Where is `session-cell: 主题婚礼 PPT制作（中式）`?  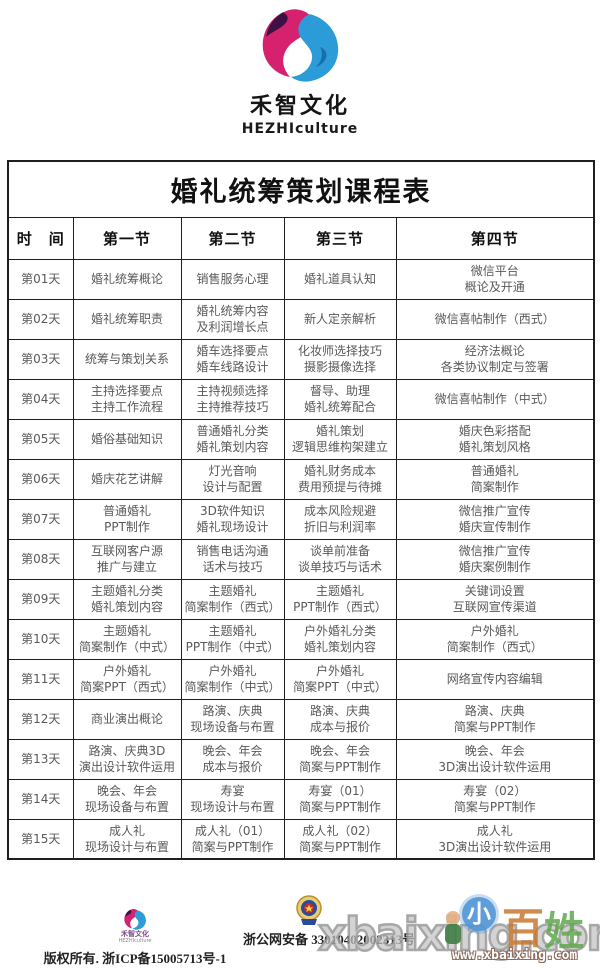 session-cell: 主题婚礼 PPT制作（中式） is located at coordinates (232, 639).